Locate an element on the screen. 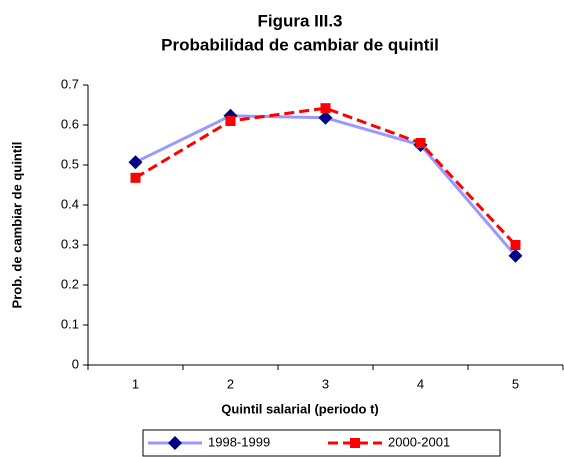 This screenshot has width=564, height=457. y-tick-label: 0.5 is located at coordinates (70, 163).